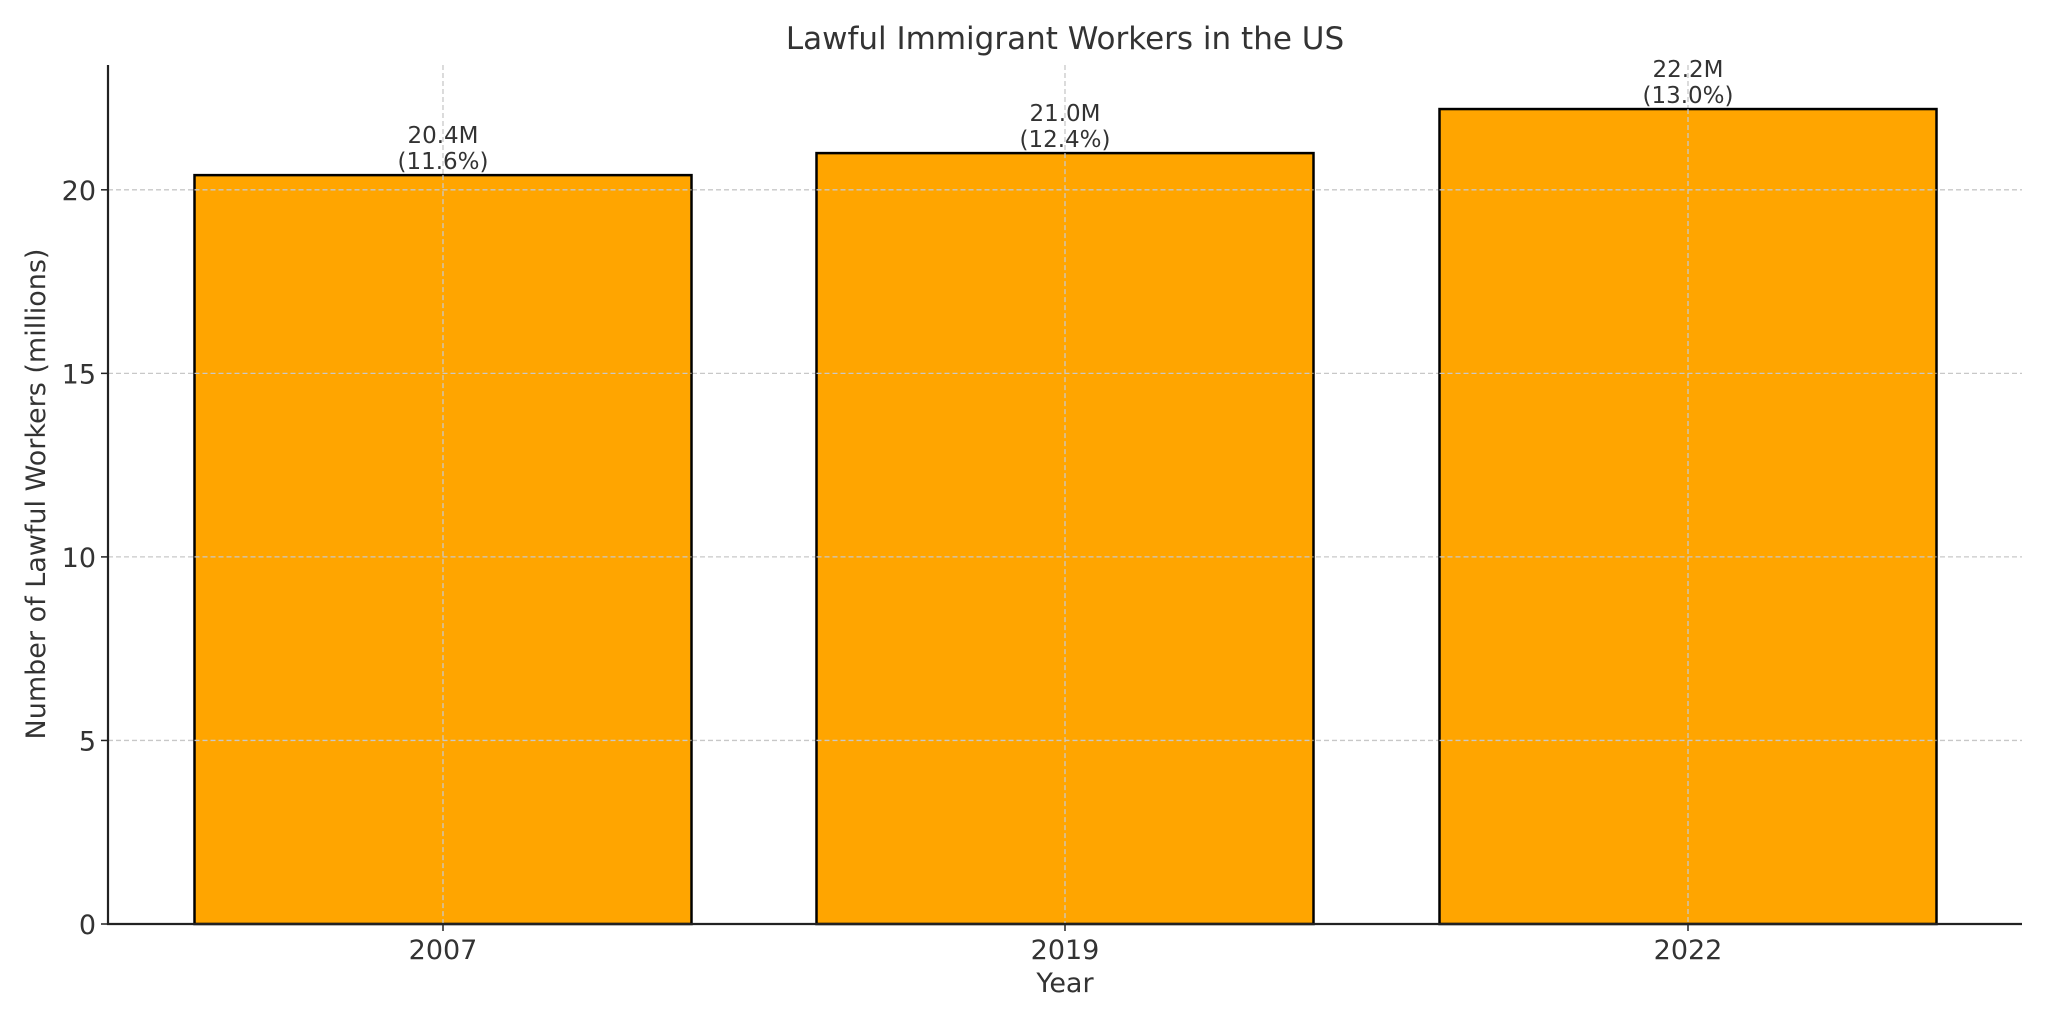 The image size is (2048, 1028). I want to click on data-labels: 20.4M(11.6%) 21.0M(12.4%) 22.2M(13.0%), so click(1065, 116).